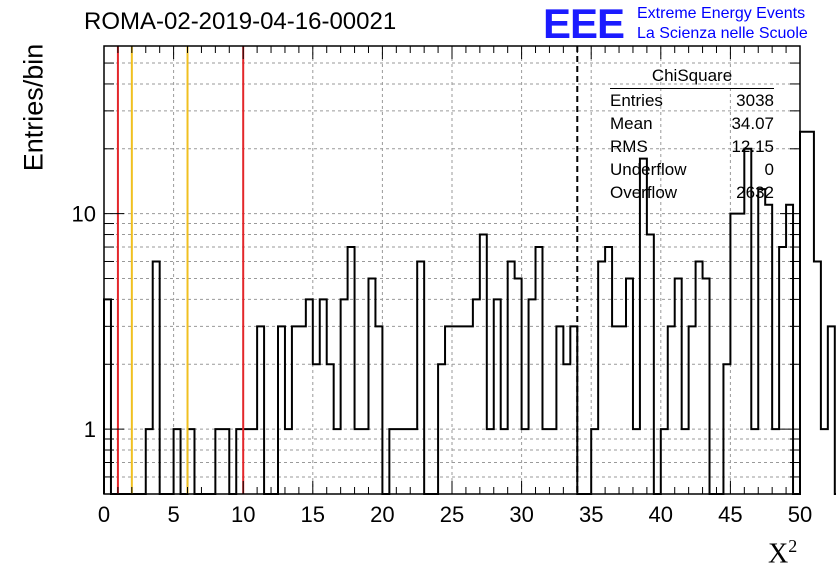 The image size is (836, 572). I want to click on project-name-line1: Extreme Energy Events, so click(721, 13).